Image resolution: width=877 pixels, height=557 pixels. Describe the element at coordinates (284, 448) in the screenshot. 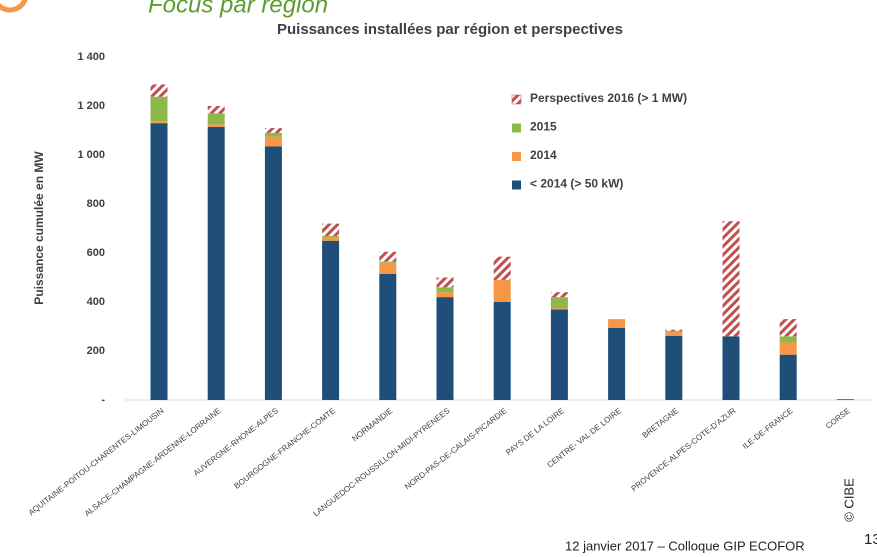

I see `x-tick-label: BOURGOGNE-FRANCHE-COMTE` at that location.